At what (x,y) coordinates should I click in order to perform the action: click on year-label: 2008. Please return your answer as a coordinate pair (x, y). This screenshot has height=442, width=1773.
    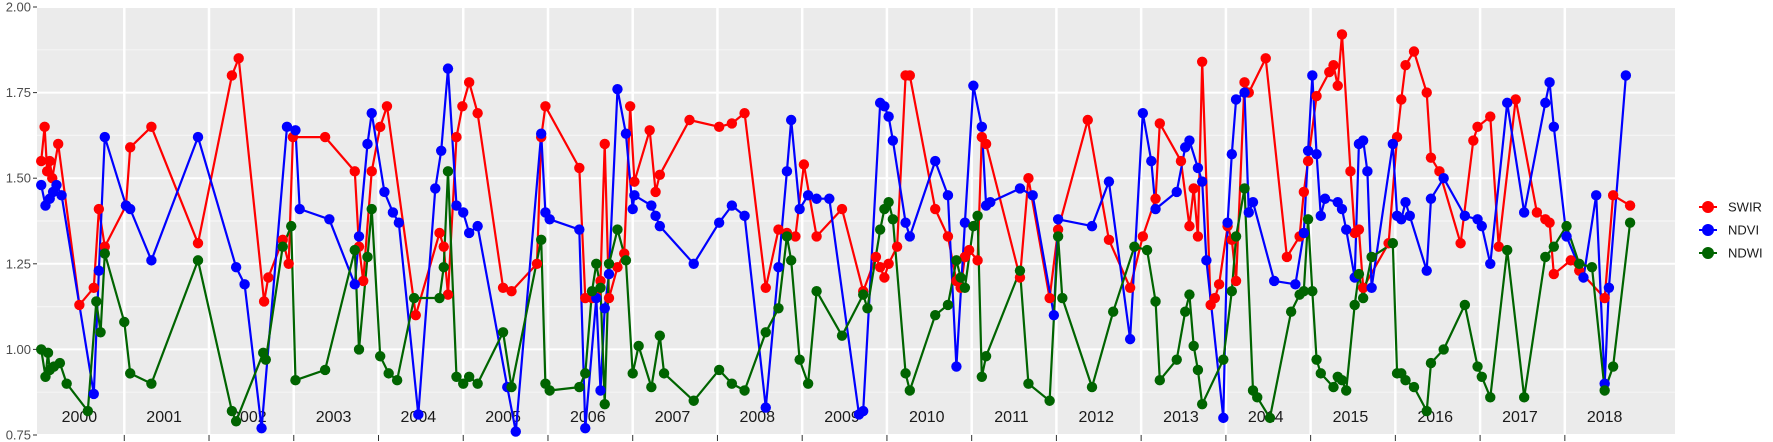
    Looking at the image, I should click on (757, 417).